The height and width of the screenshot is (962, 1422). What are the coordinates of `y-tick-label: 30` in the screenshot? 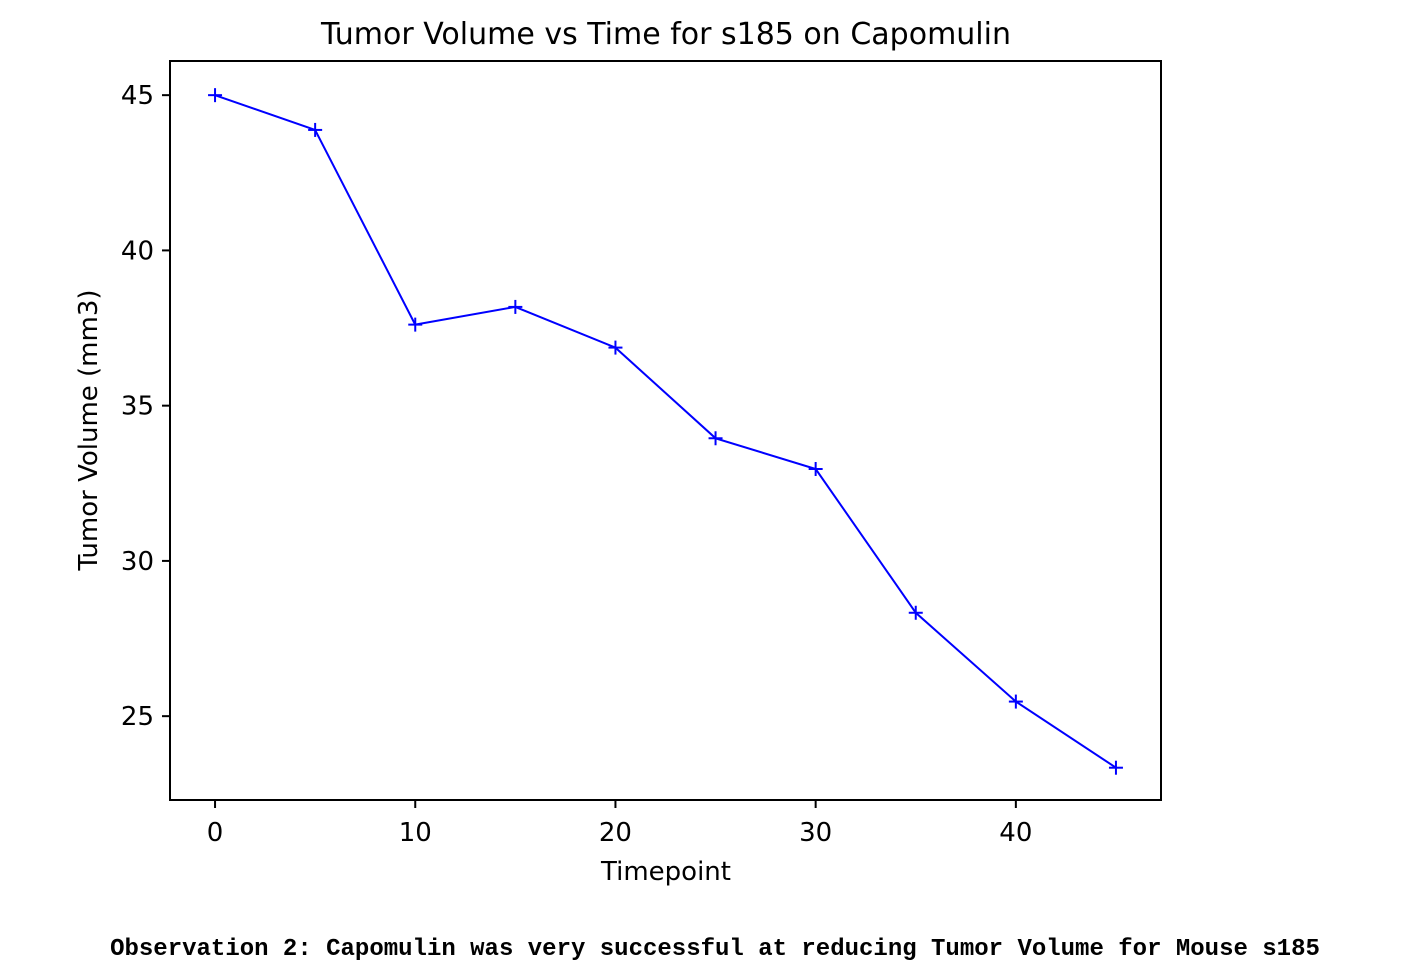 It's located at (137, 562).